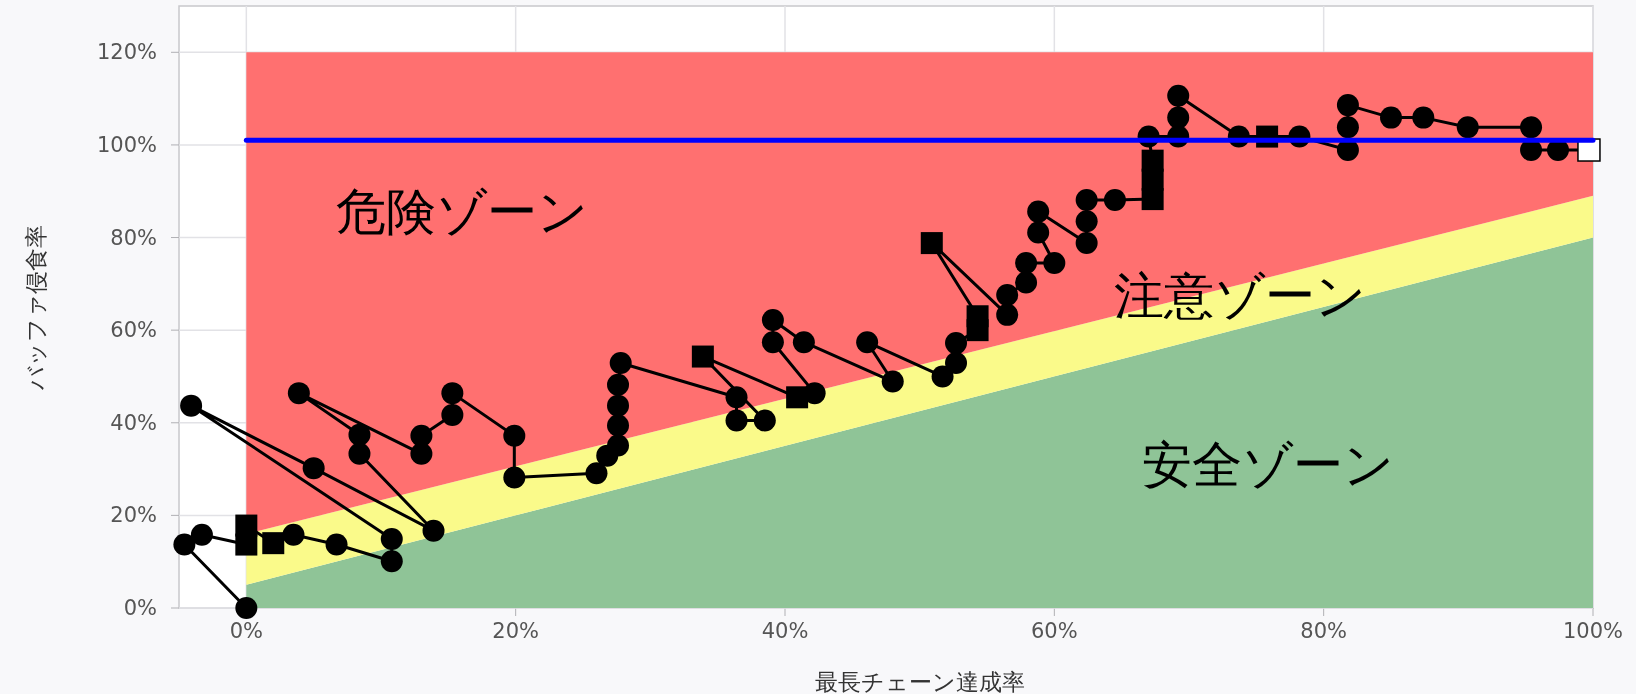  Describe the element at coordinates (133, 515) in the screenshot. I see `y-tick-label: 20%` at that location.